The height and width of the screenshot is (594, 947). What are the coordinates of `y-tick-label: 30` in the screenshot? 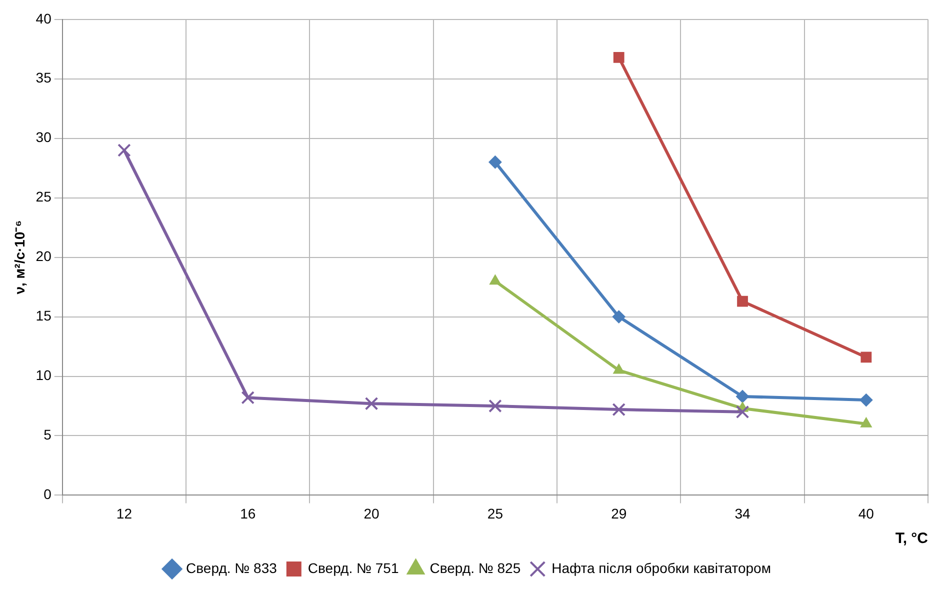 It's located at (44, 137).